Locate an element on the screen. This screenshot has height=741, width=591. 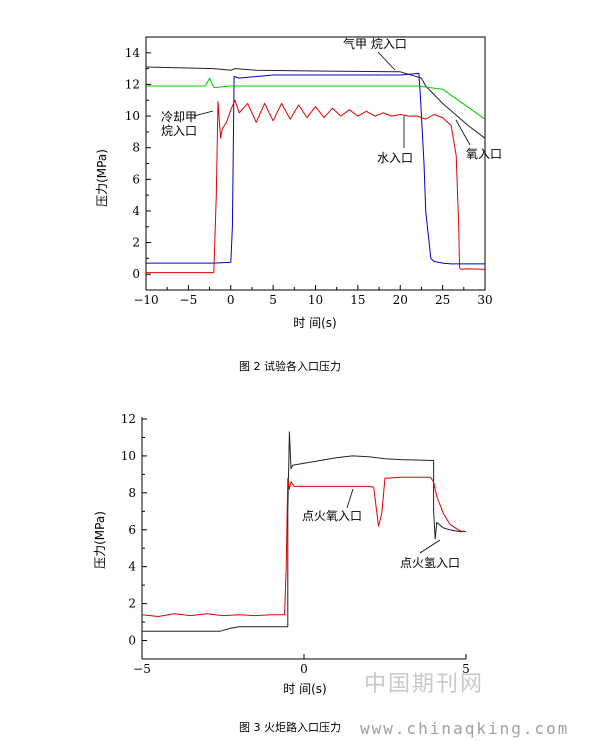
x-tick-label: 15 is located at coordinates (357, 300).